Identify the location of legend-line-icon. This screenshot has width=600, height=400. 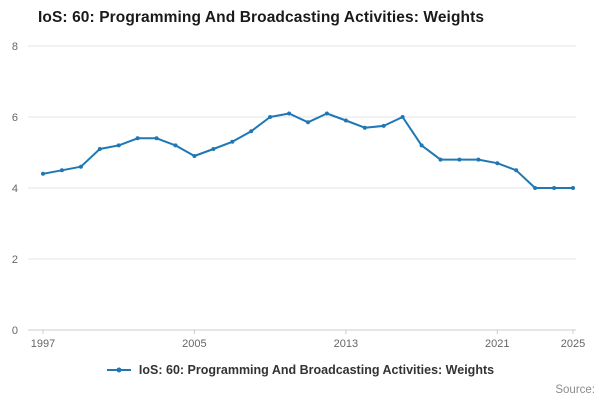
(118, 370).